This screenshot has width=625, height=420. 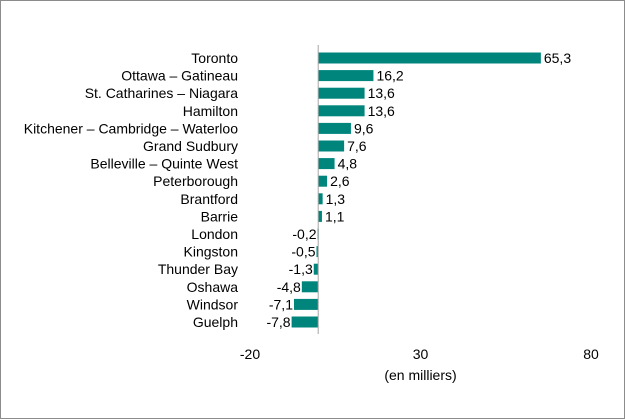 I want to click on category-label-13: Oshawa, so click(x=213, y=287).